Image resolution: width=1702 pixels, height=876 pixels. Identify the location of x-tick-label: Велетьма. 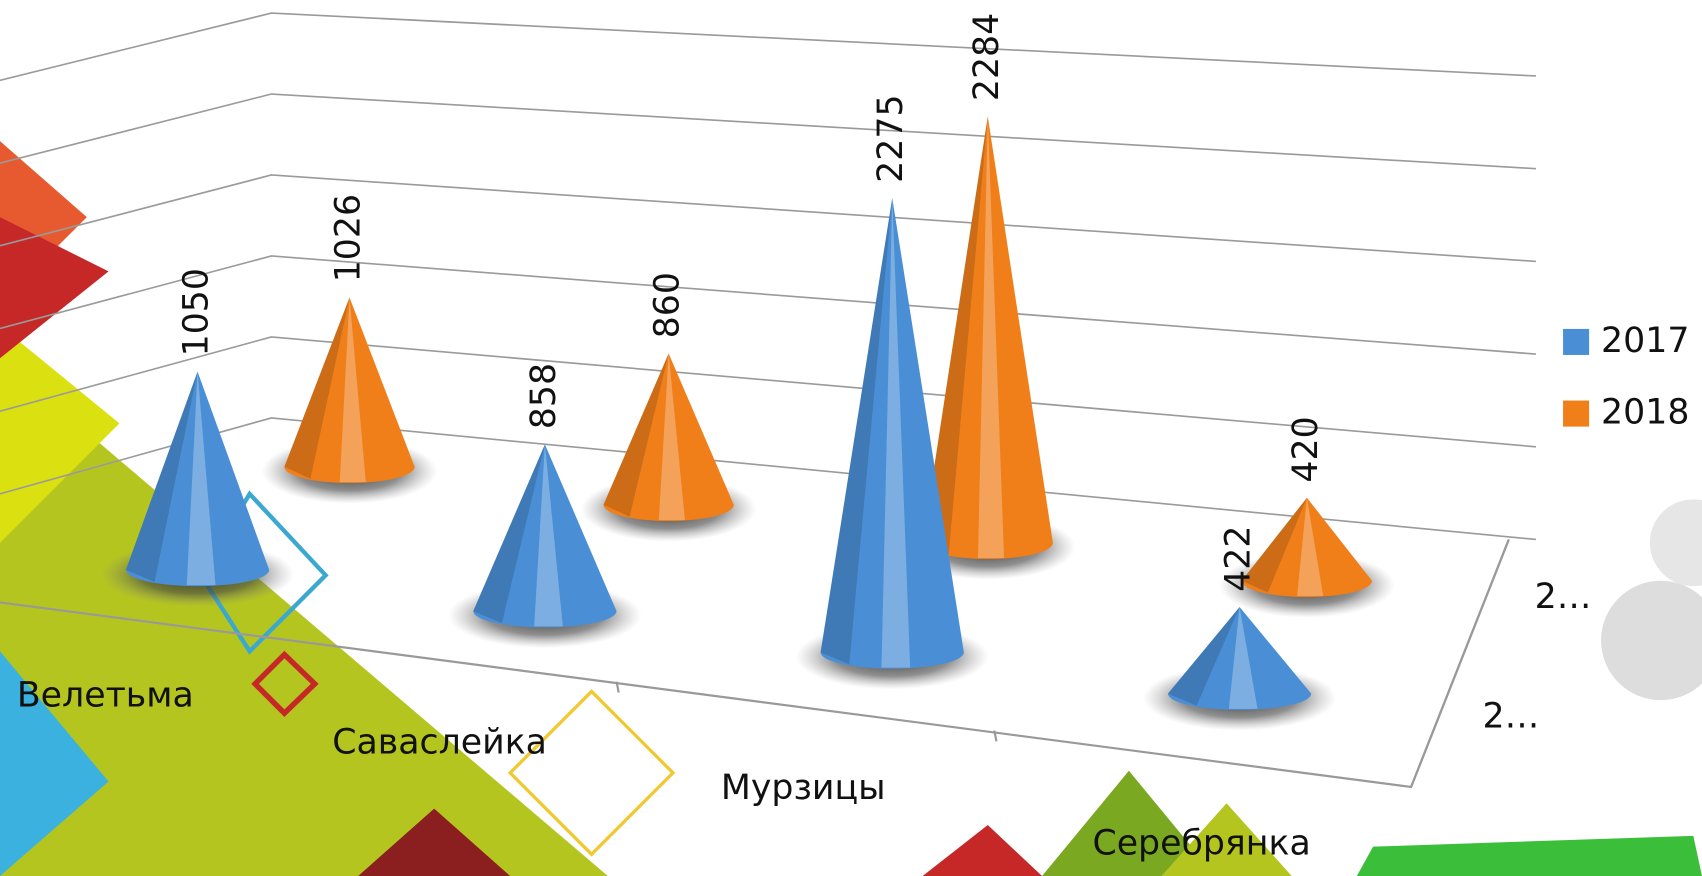
(105, 696).